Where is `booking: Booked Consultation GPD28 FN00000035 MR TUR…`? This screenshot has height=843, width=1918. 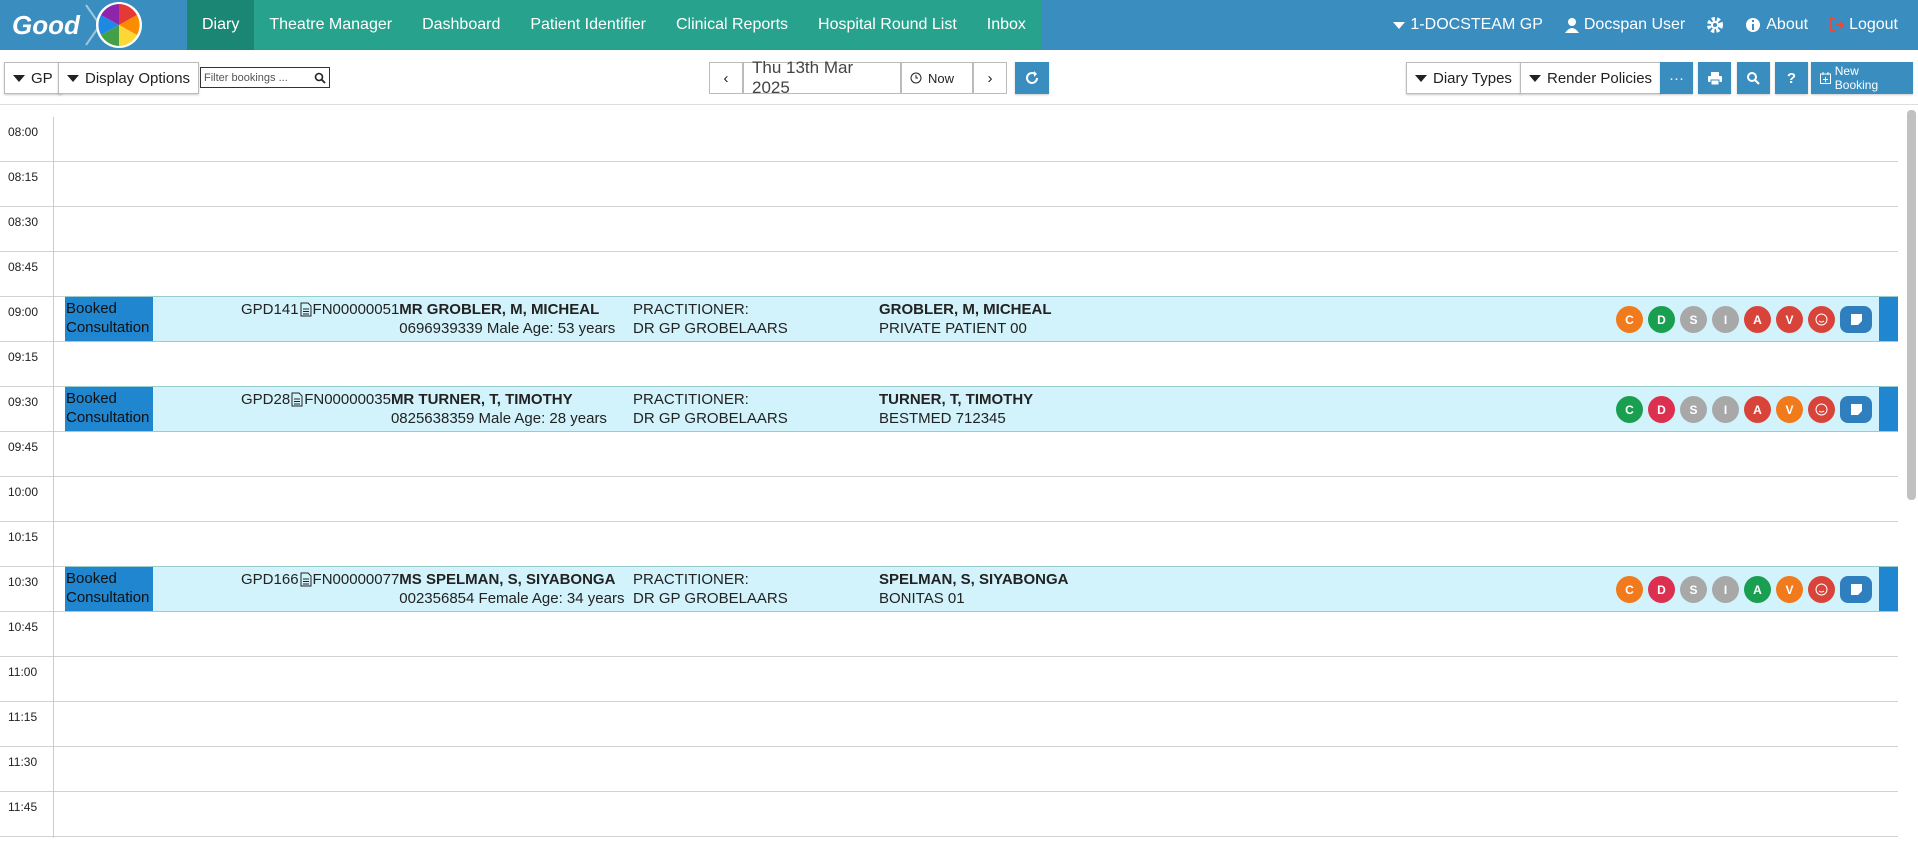 booking: Booked Consultation GPD28 FN00000035 MR TUR… is located at coordinates (981, 409).